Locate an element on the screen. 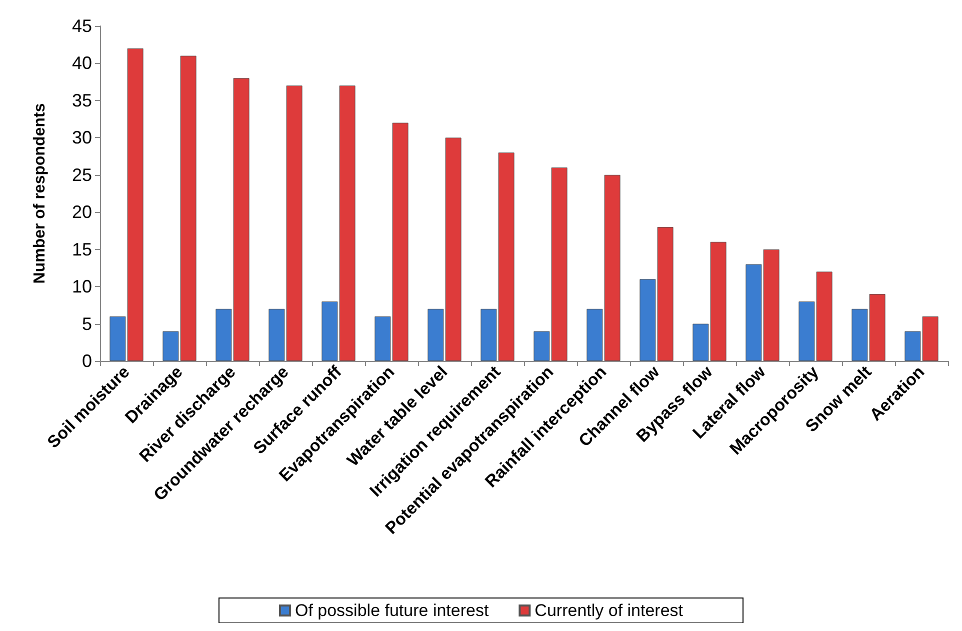 The image size is (962, 631). y-tick-label: 15 is located at coordinates (82, 249).